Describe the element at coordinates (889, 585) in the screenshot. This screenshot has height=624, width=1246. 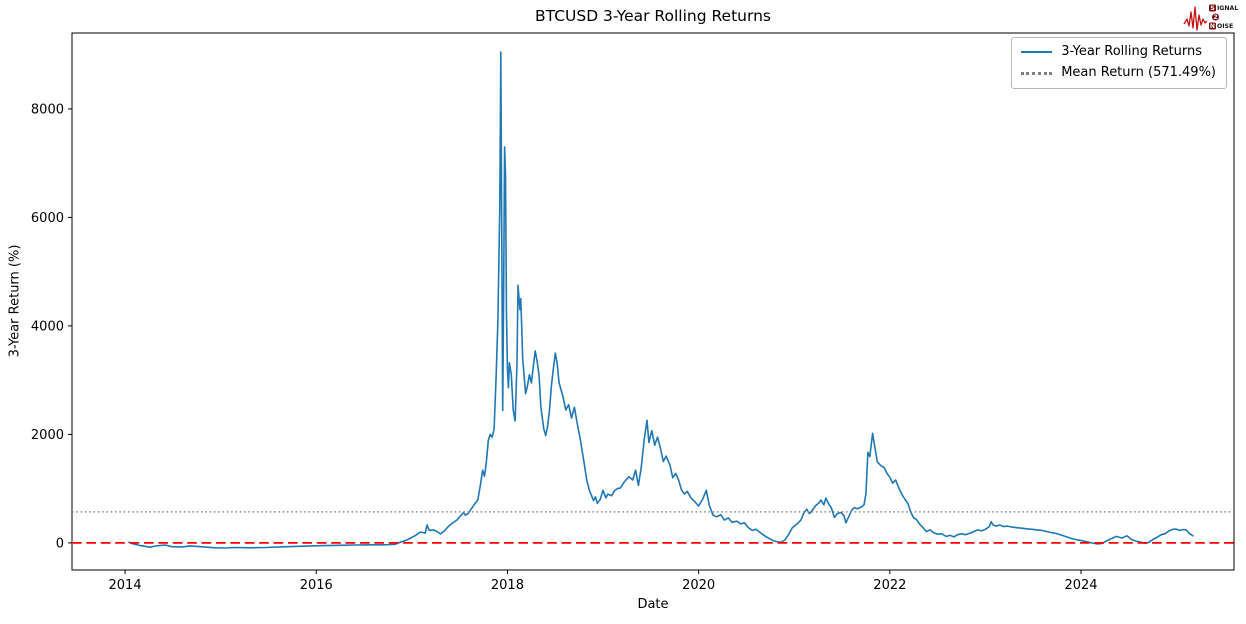
I see `x-tick-label: 2022` at that location.